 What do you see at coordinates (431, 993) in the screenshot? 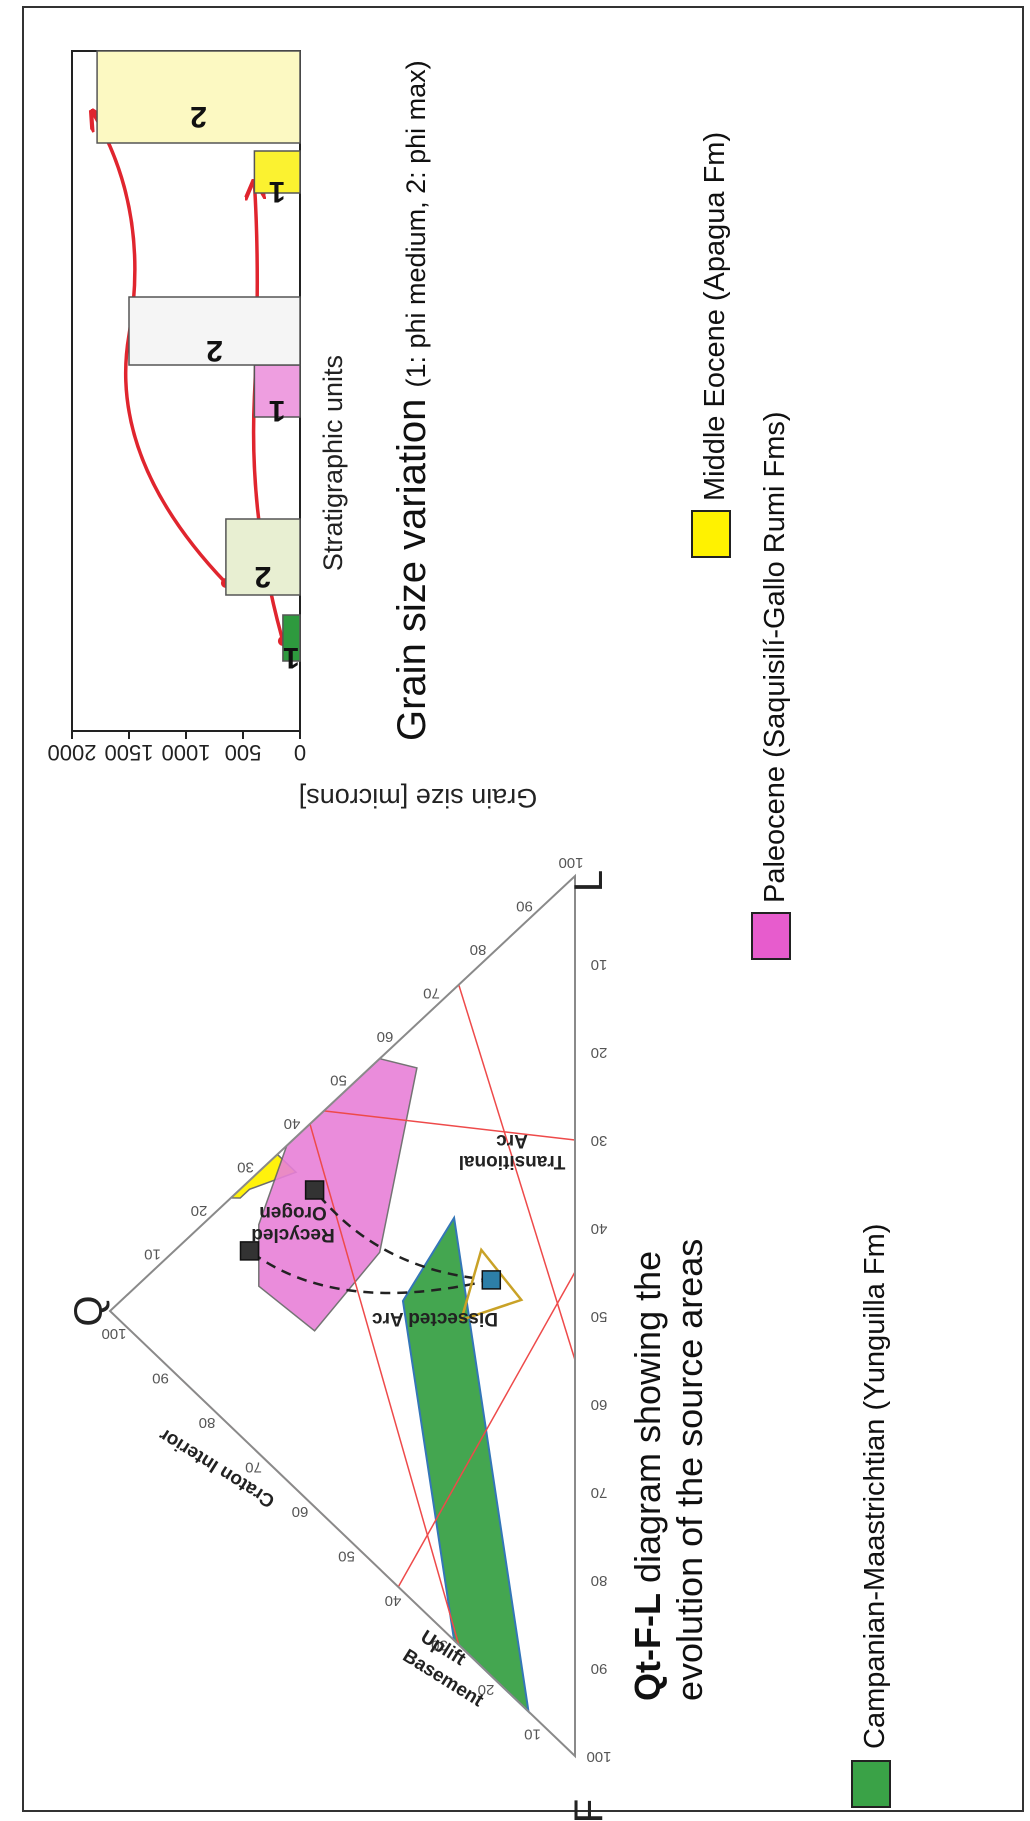
I see `tick-label-l: 70` at bounding box center [431, 993].